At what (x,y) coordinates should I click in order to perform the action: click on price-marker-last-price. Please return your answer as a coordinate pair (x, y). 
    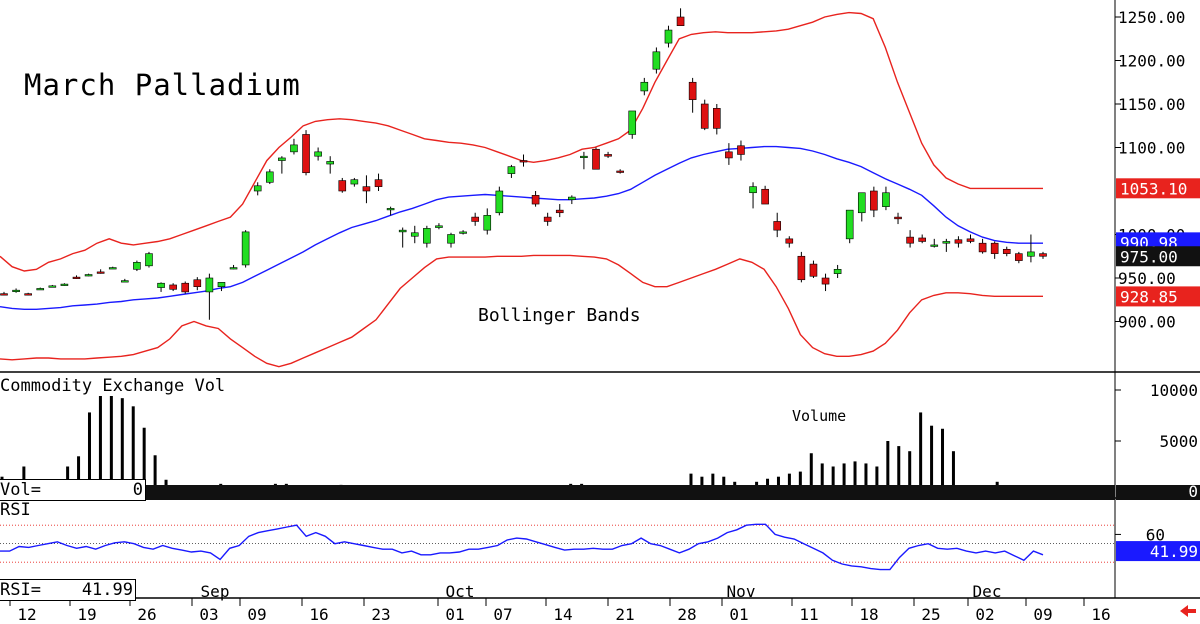
    Looking at the image, I should click on (1158, 256).